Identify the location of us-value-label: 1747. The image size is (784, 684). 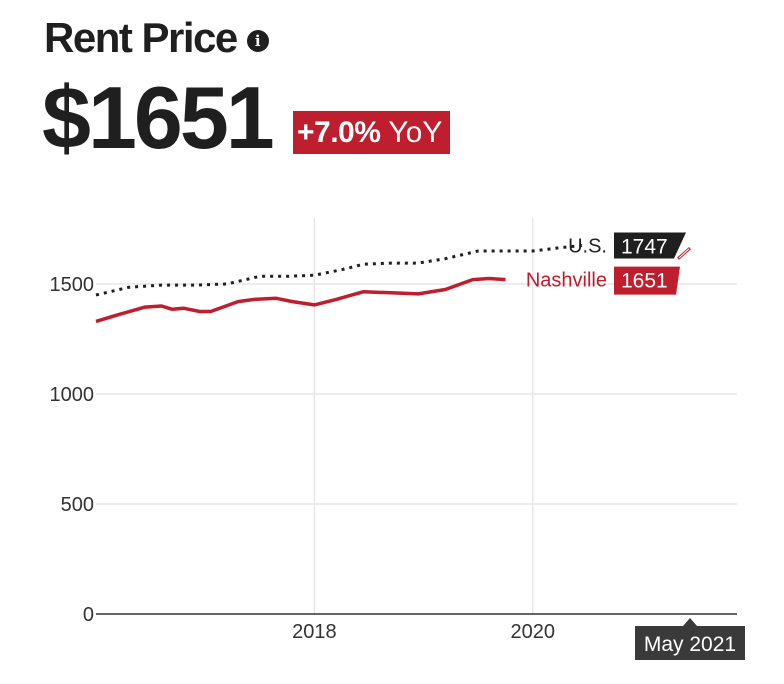
(644, 247).